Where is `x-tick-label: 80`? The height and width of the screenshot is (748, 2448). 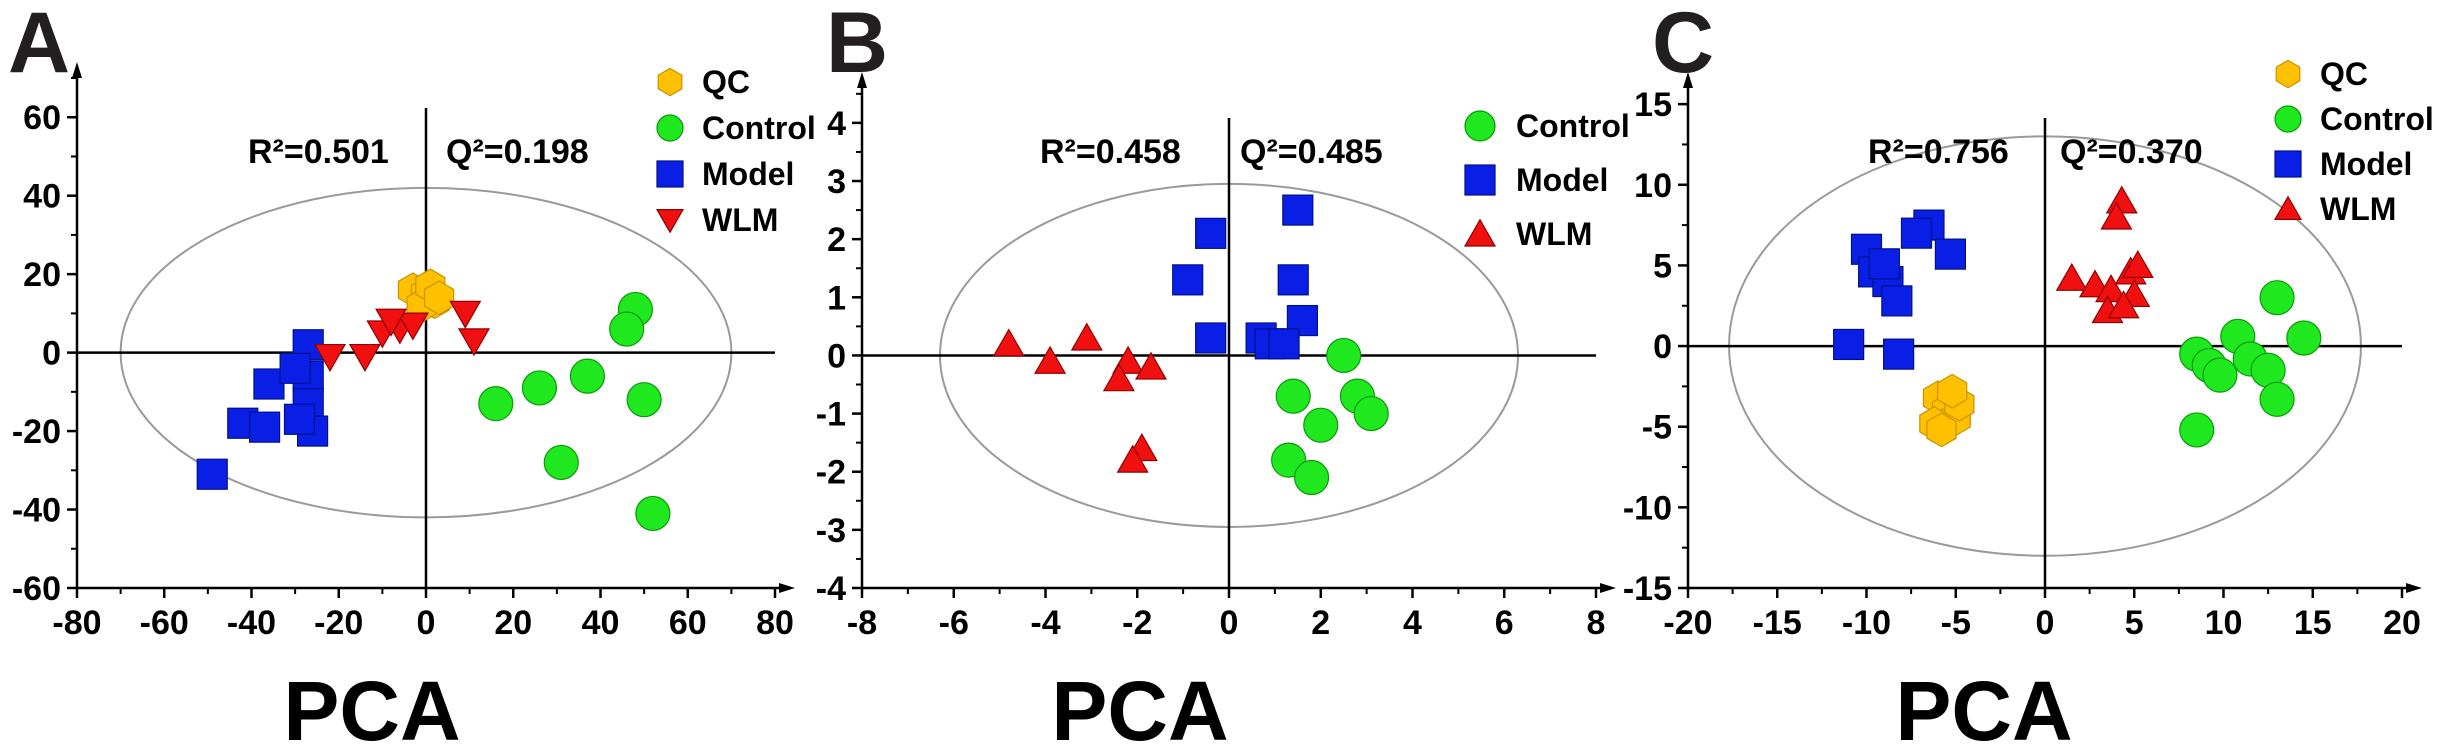
x-tick-label: 80 is located at coordinates (775, 623).